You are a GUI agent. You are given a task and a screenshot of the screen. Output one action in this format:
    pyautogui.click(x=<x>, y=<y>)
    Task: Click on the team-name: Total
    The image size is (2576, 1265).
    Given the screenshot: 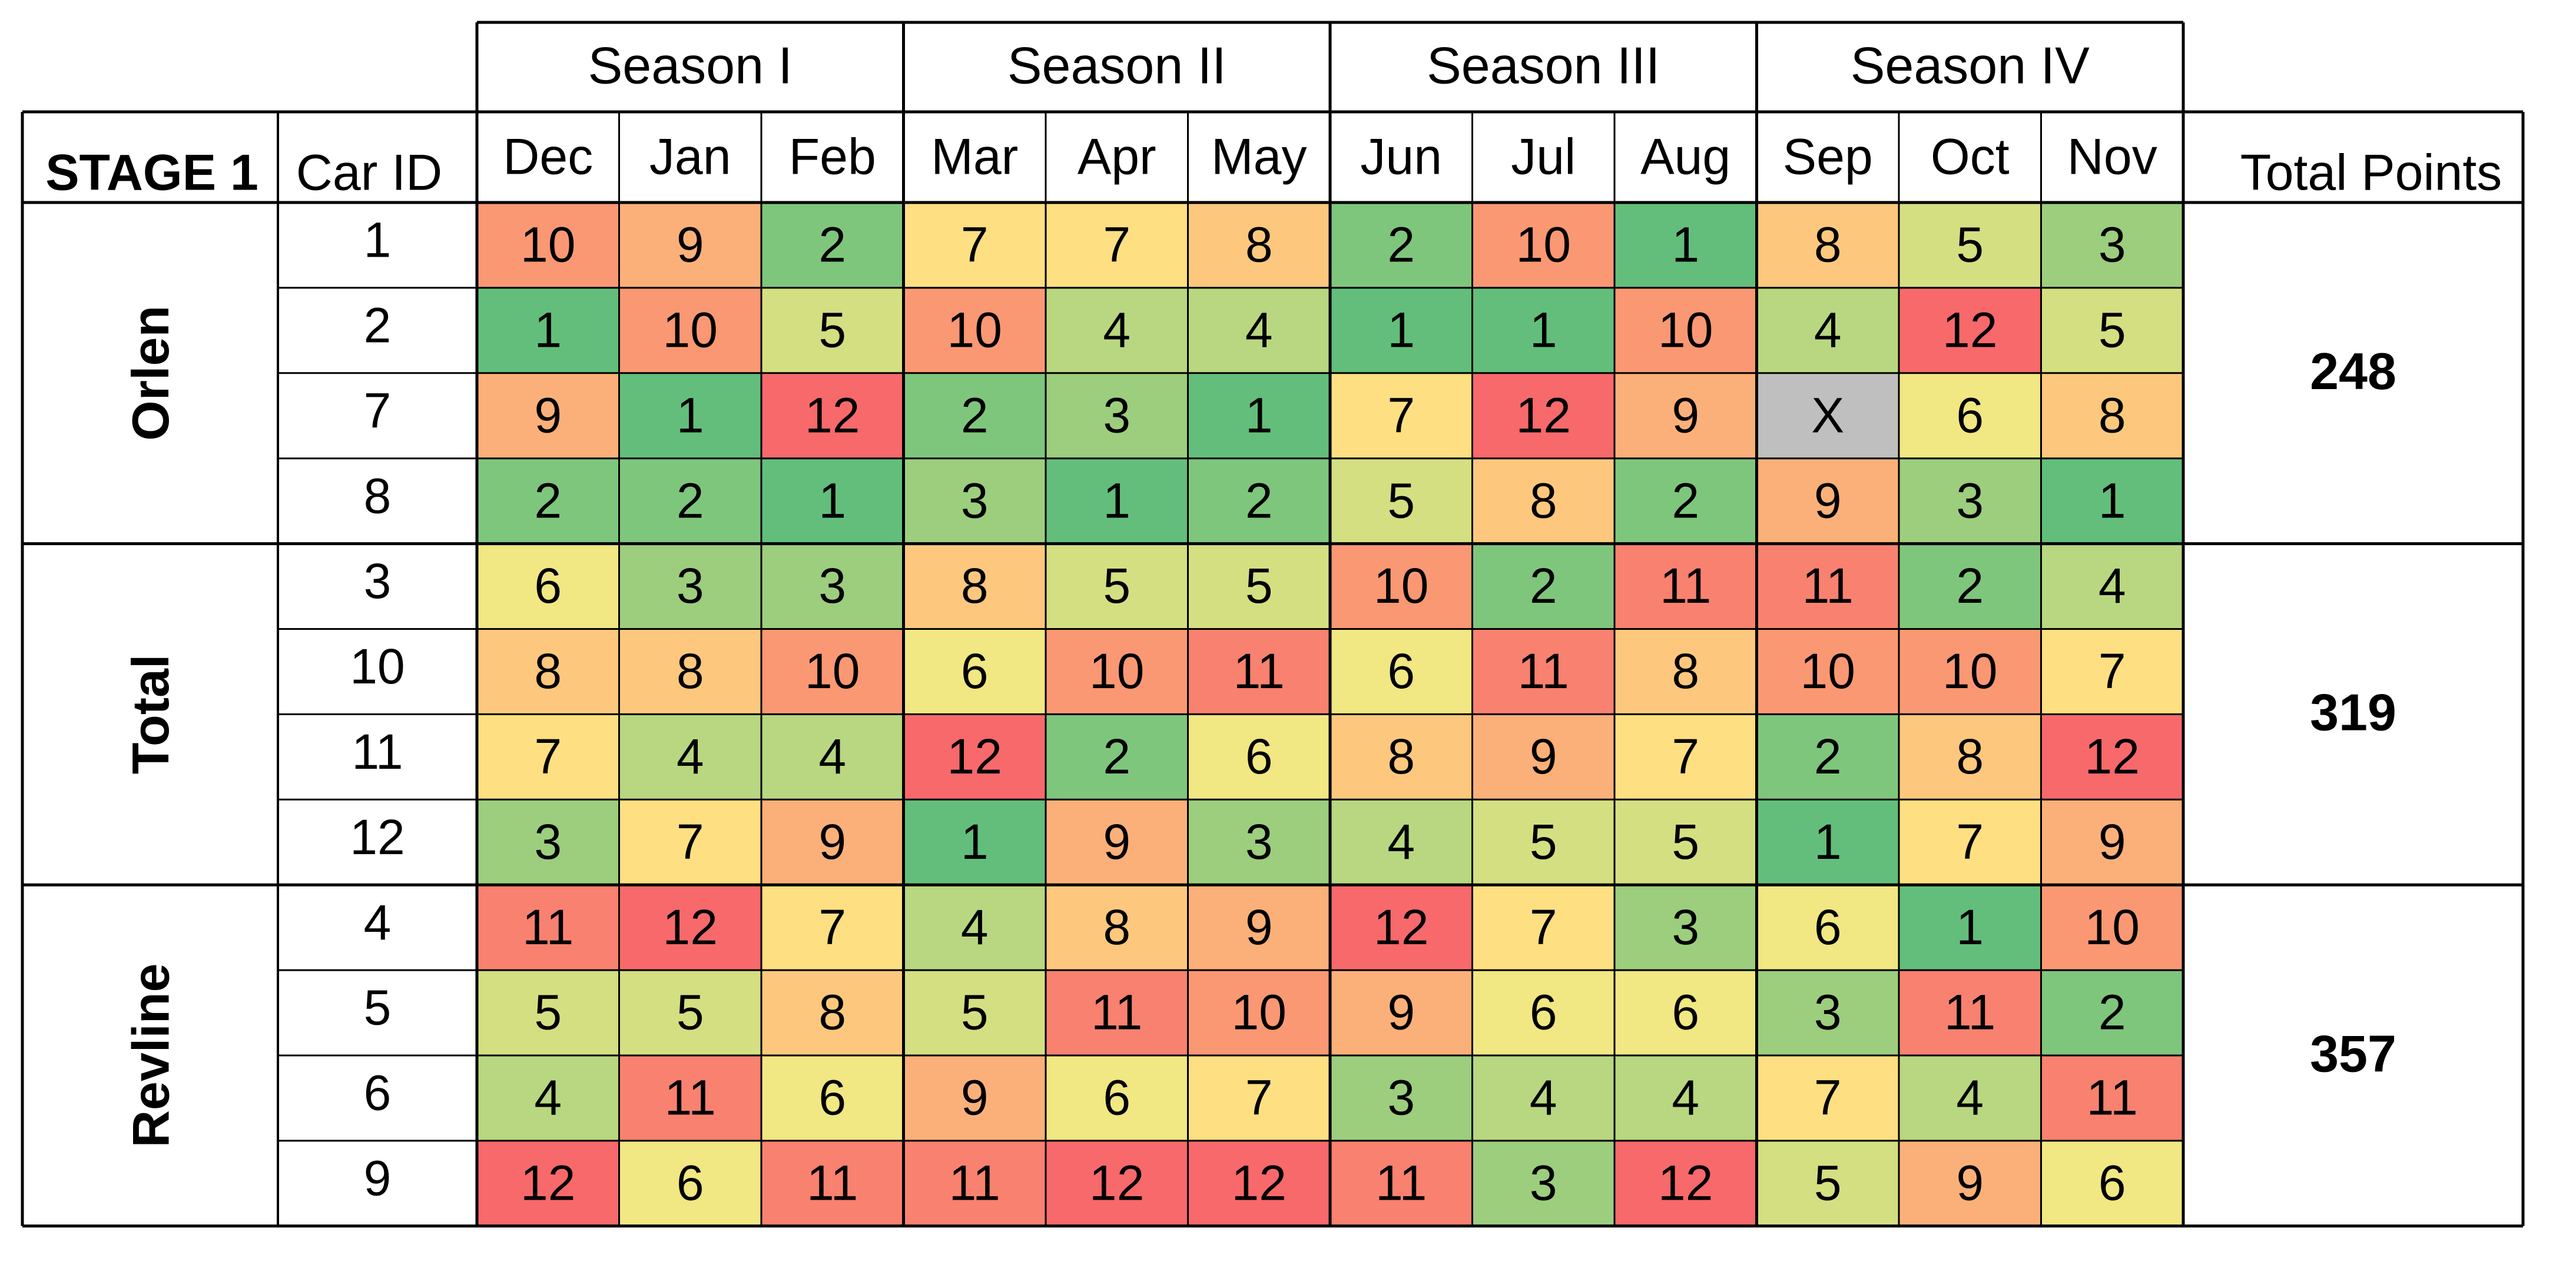 What is the action you would take?
    pyautogui.click(x=150, y=715)
    